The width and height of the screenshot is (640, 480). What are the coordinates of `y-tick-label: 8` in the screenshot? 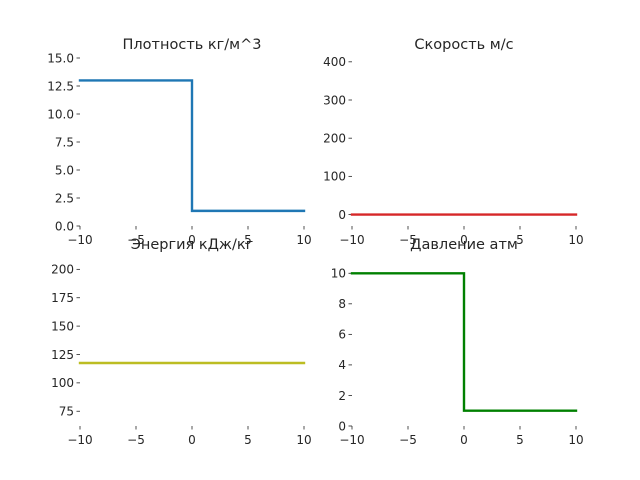 It's located at (342, 304).